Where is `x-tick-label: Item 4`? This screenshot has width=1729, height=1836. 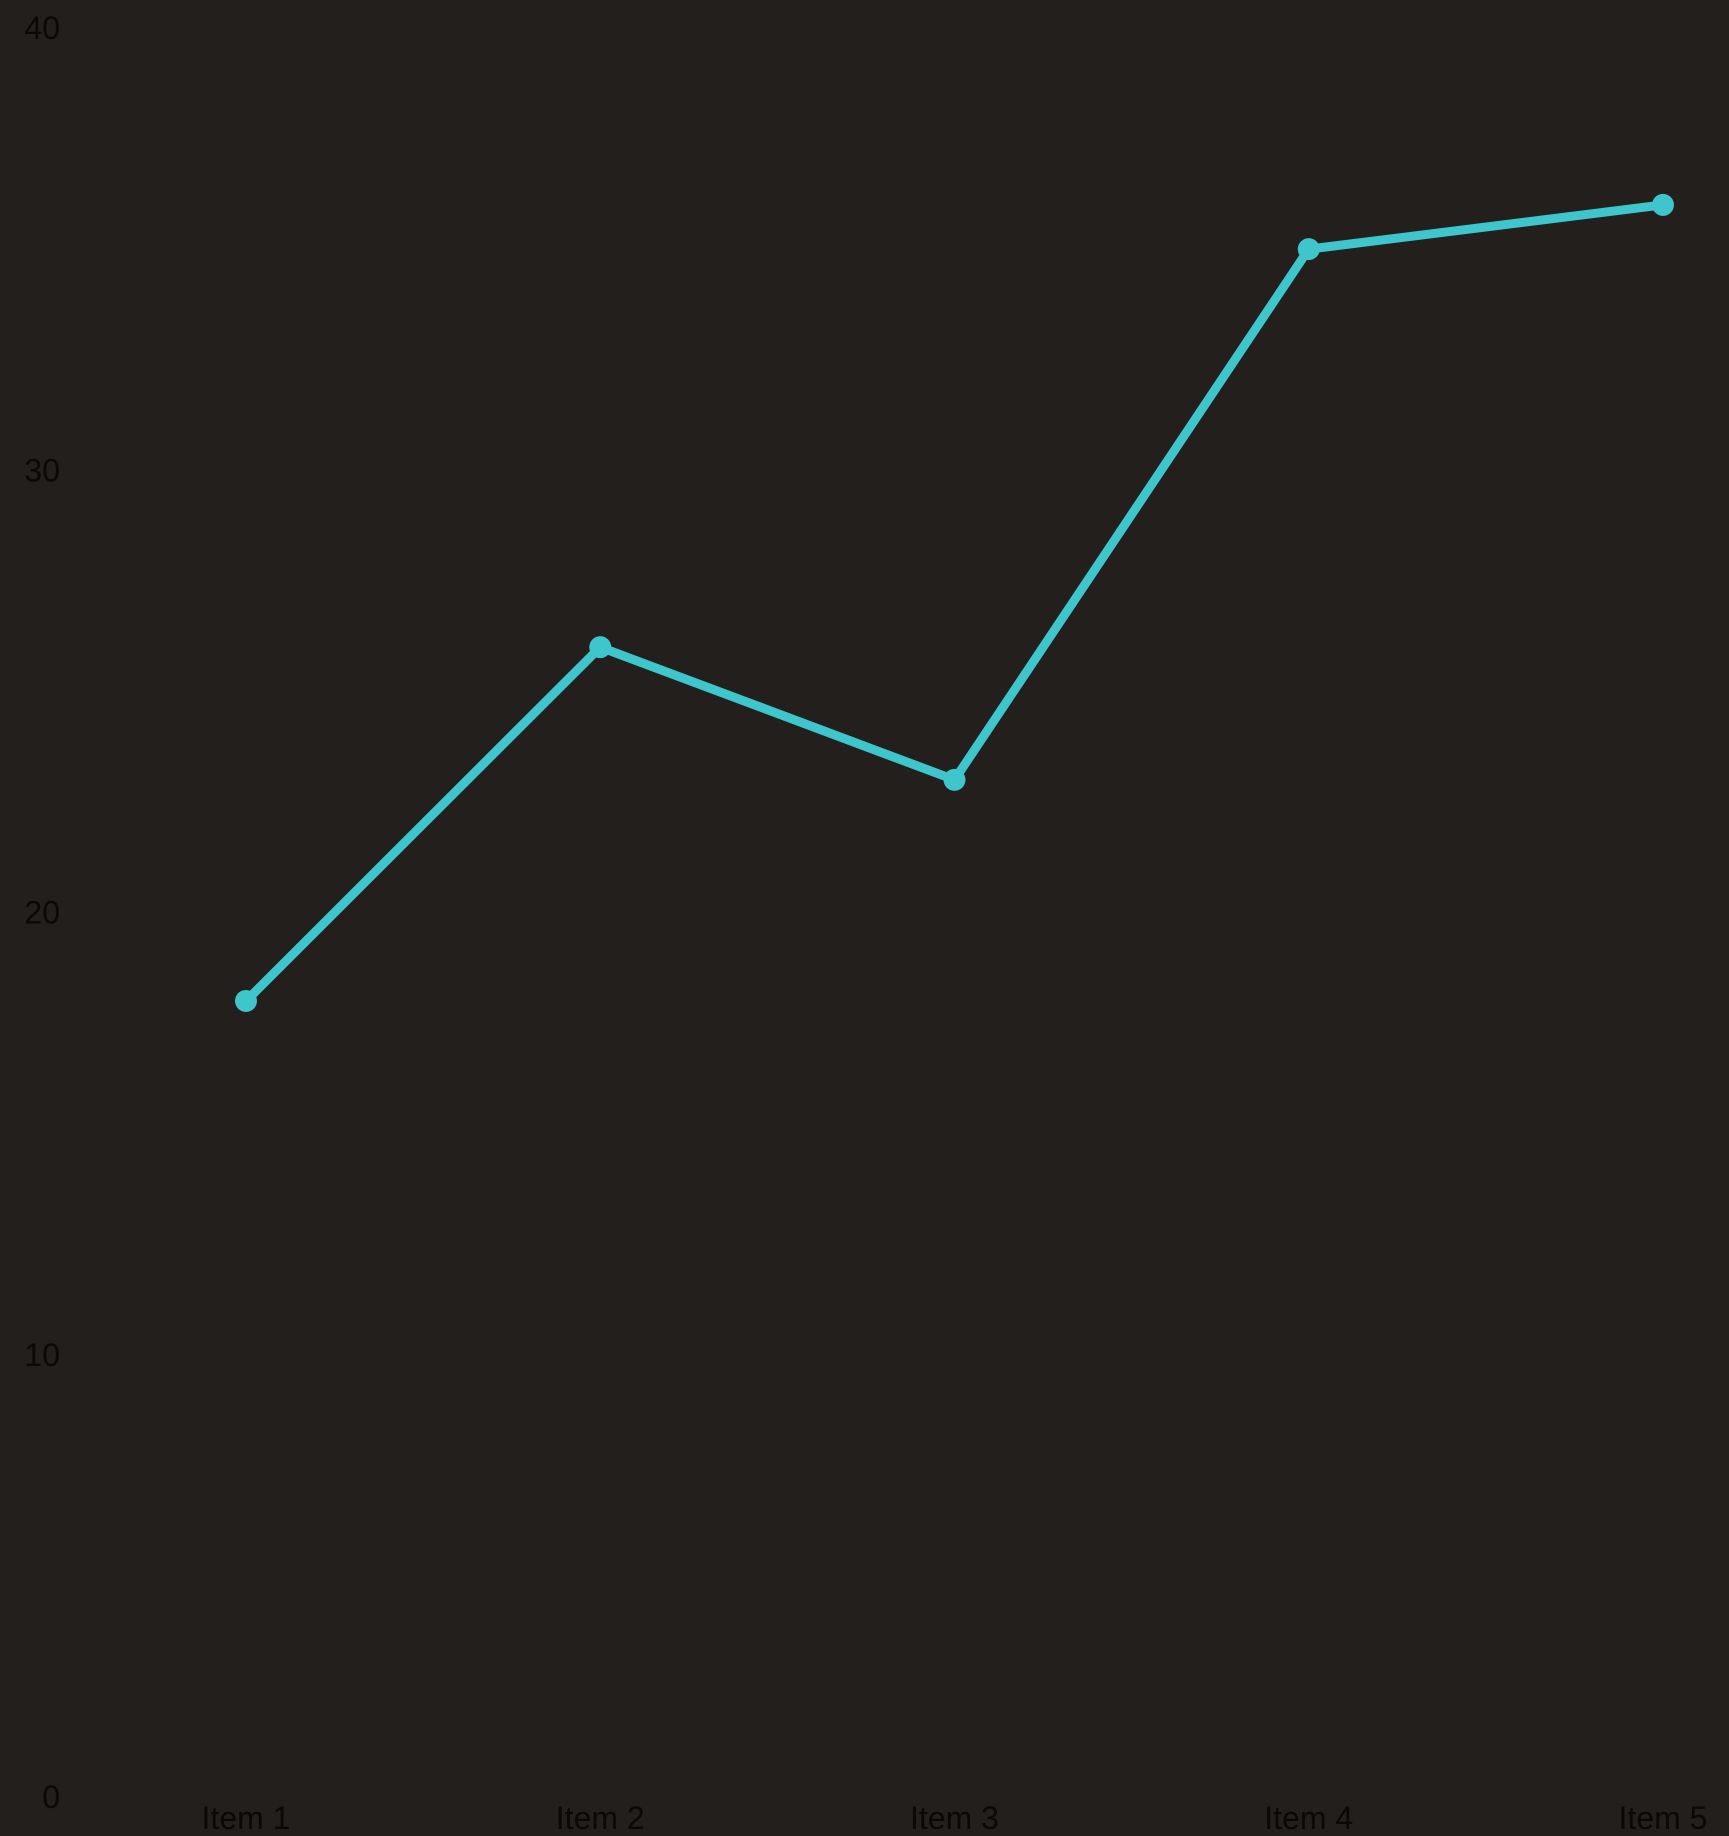
x-tick-label: Item 4 is located at coordinates (1308, 1818).